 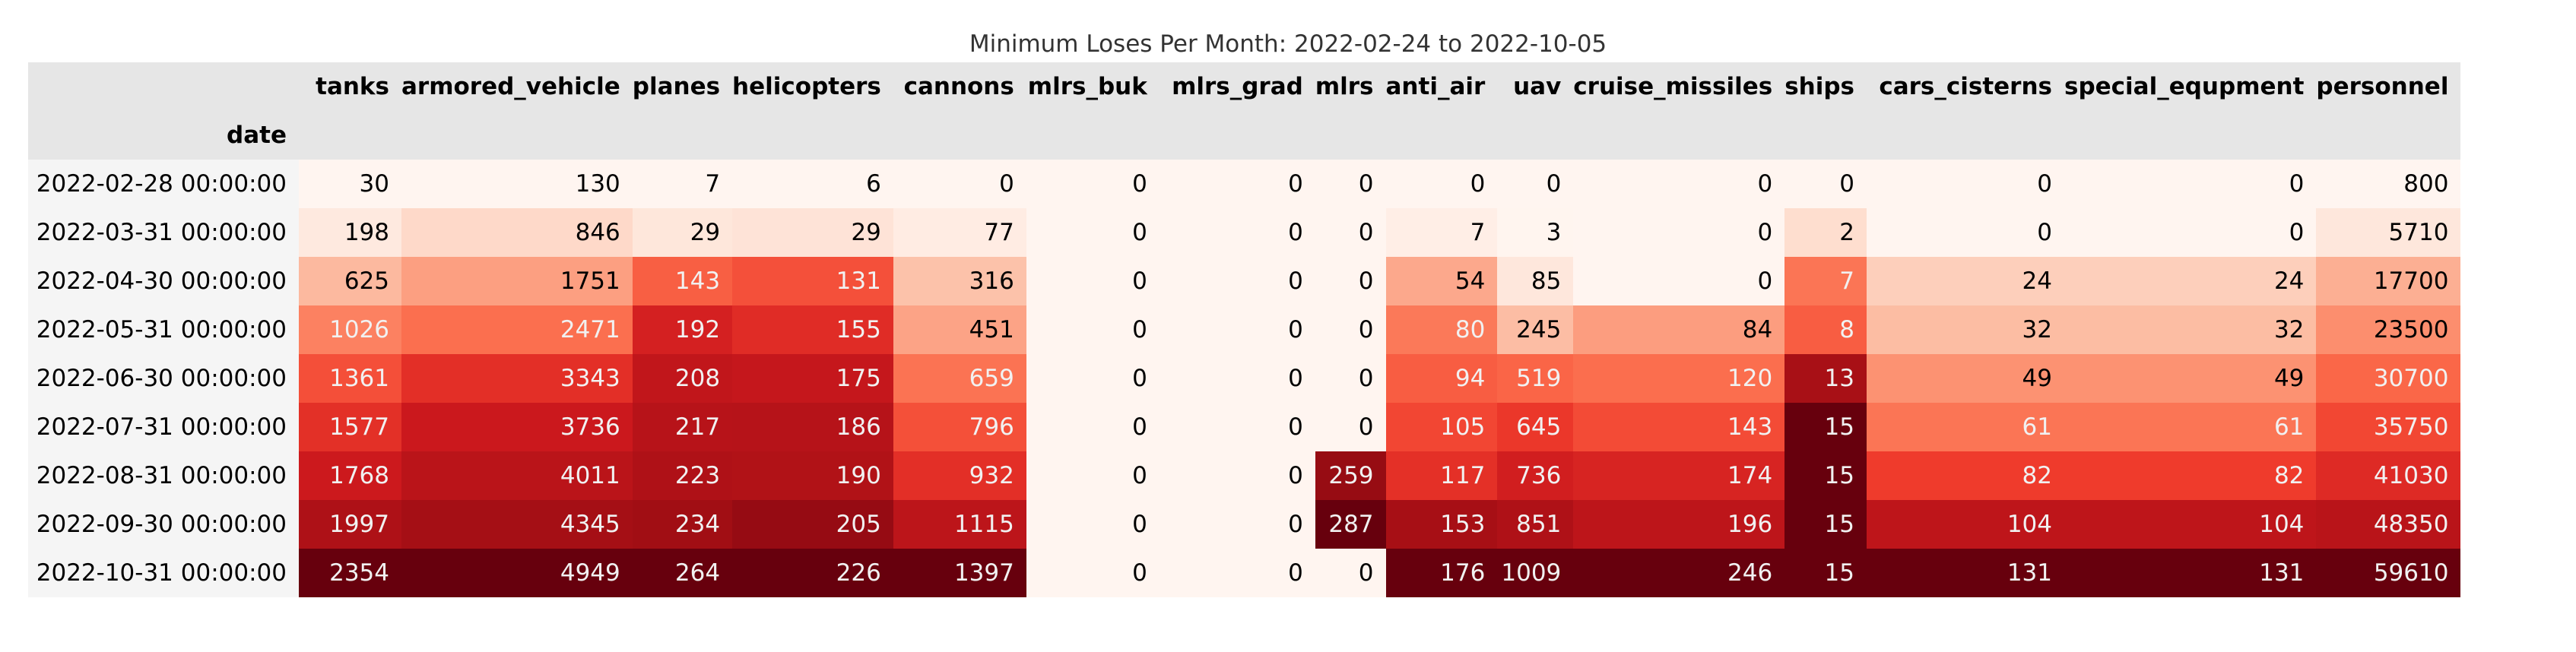 I want to click on heatmap-cell: 175, so click(x=813, y=378).